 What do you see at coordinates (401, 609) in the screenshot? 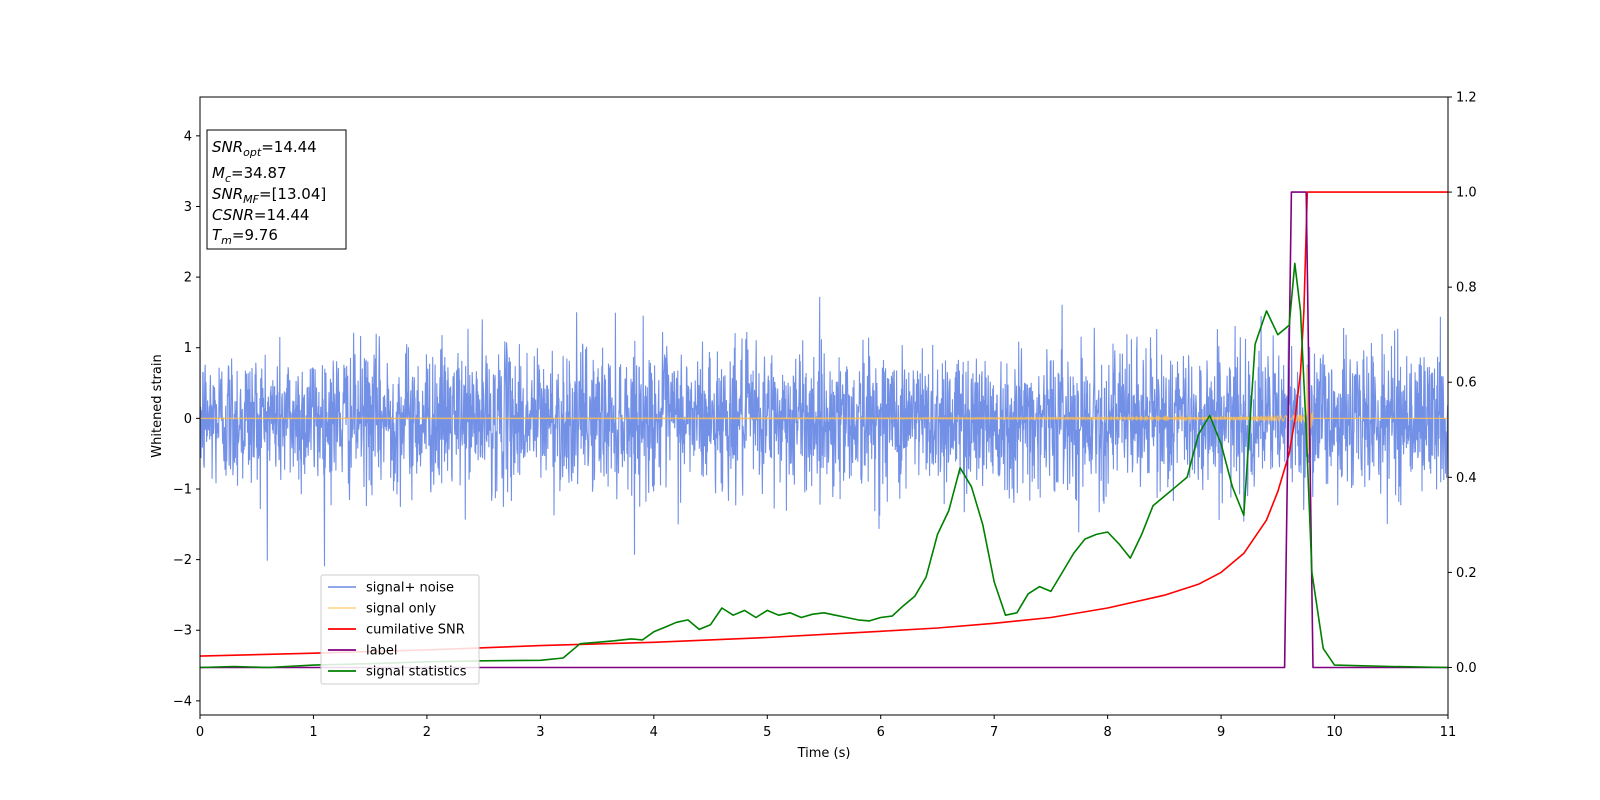
I see `legend-entry: signal only` at bounding box center [401, 609].